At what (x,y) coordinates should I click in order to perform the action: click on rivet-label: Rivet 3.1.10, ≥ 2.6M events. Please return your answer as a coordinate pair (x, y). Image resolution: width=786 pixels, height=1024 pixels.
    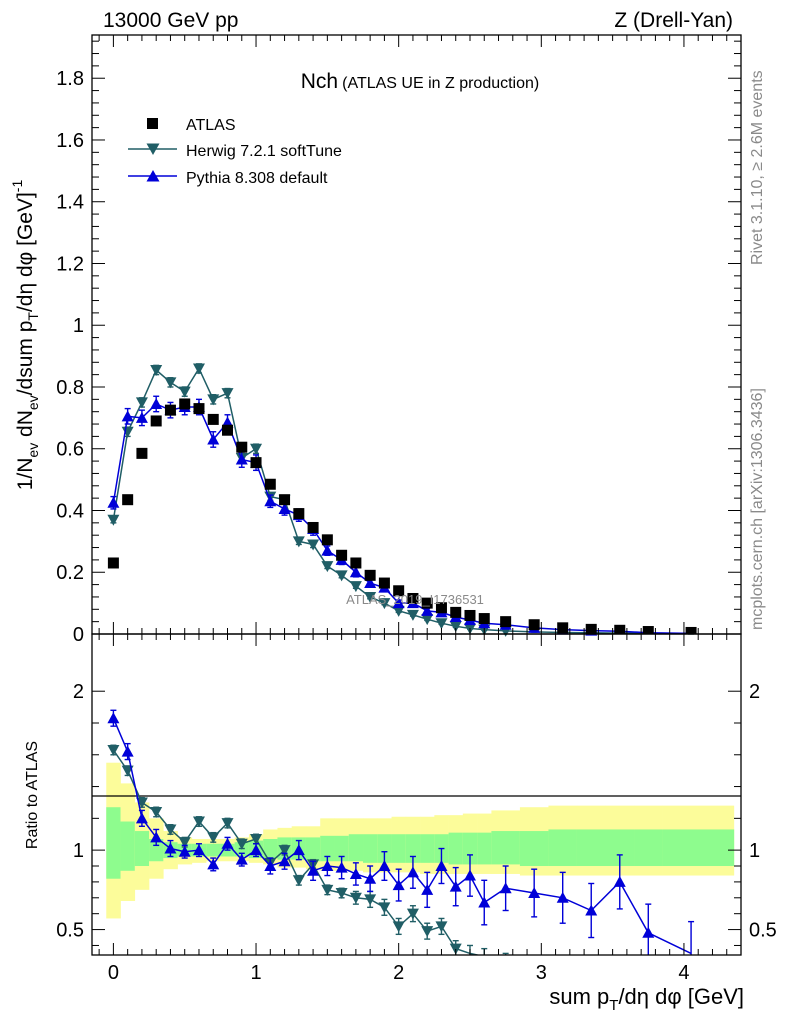
    Looking at the image, I should click on (757, 167).